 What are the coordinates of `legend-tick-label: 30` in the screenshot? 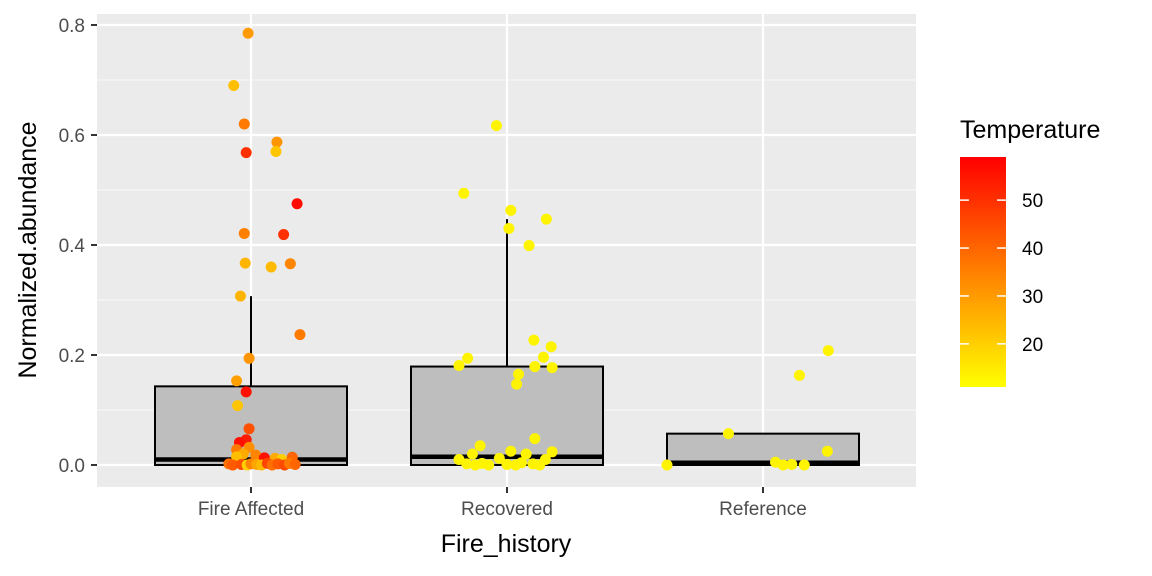 It's located at (1032, 297).